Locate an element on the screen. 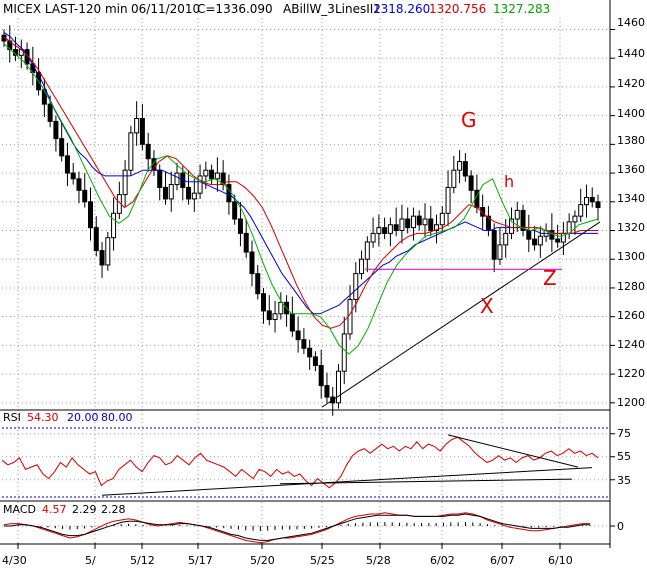 The height and width of the screenshot is (570, 647). annotation-z: Z is located at coordinates (550, 278).